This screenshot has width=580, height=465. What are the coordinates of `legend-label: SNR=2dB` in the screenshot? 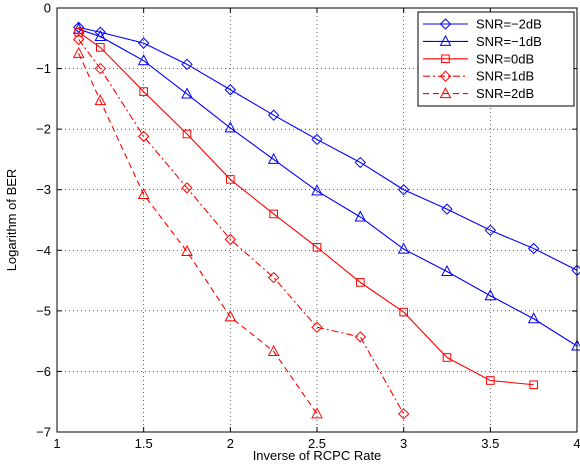 It's located at (505, 93).